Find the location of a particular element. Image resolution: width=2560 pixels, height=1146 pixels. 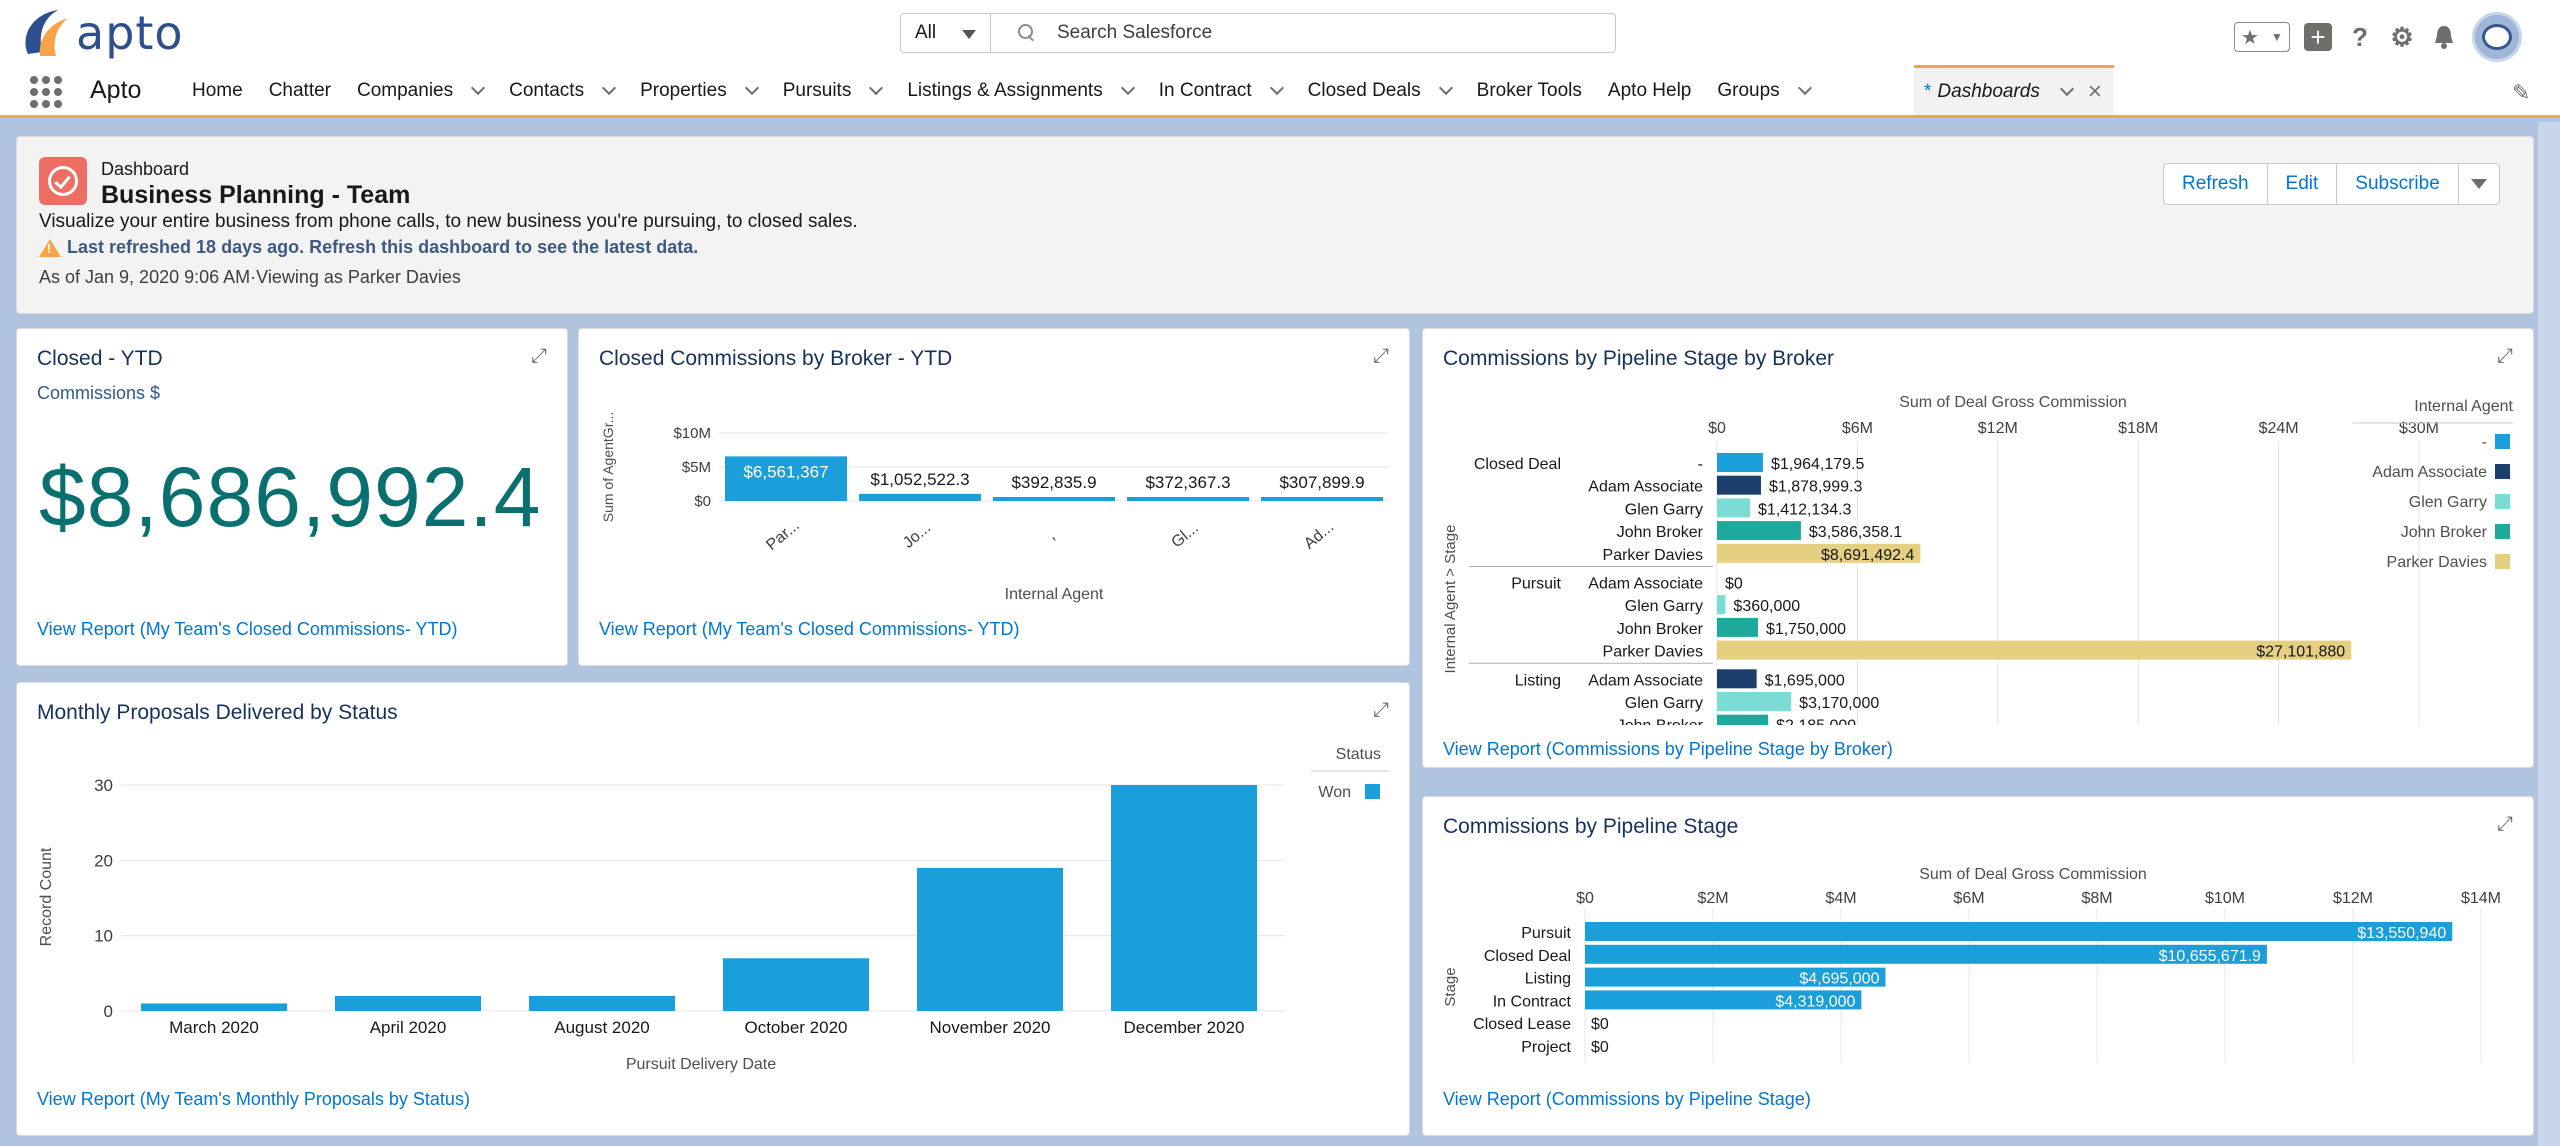

dashboard-button-group: Refresh Edit Subscribe is located at coordinates (2331, 184).